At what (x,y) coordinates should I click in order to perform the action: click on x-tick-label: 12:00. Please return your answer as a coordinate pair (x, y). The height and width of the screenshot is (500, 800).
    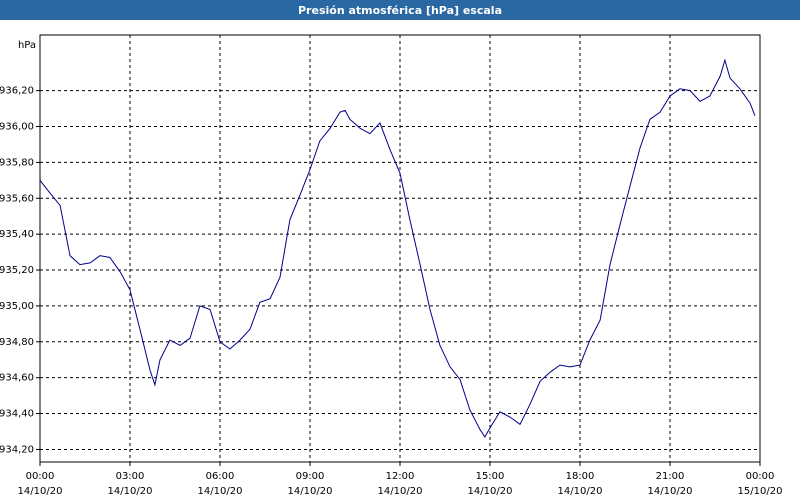
    Looking at the image, I should click on (400, 476).